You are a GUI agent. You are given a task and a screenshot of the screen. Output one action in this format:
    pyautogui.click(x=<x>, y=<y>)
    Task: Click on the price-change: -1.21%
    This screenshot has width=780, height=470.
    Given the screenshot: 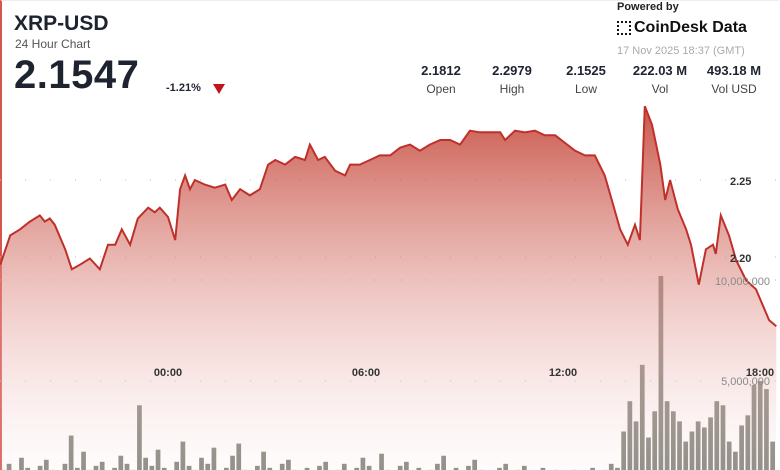 What is the action you would take?
    pyautogui.click(x=183, y=88)
    